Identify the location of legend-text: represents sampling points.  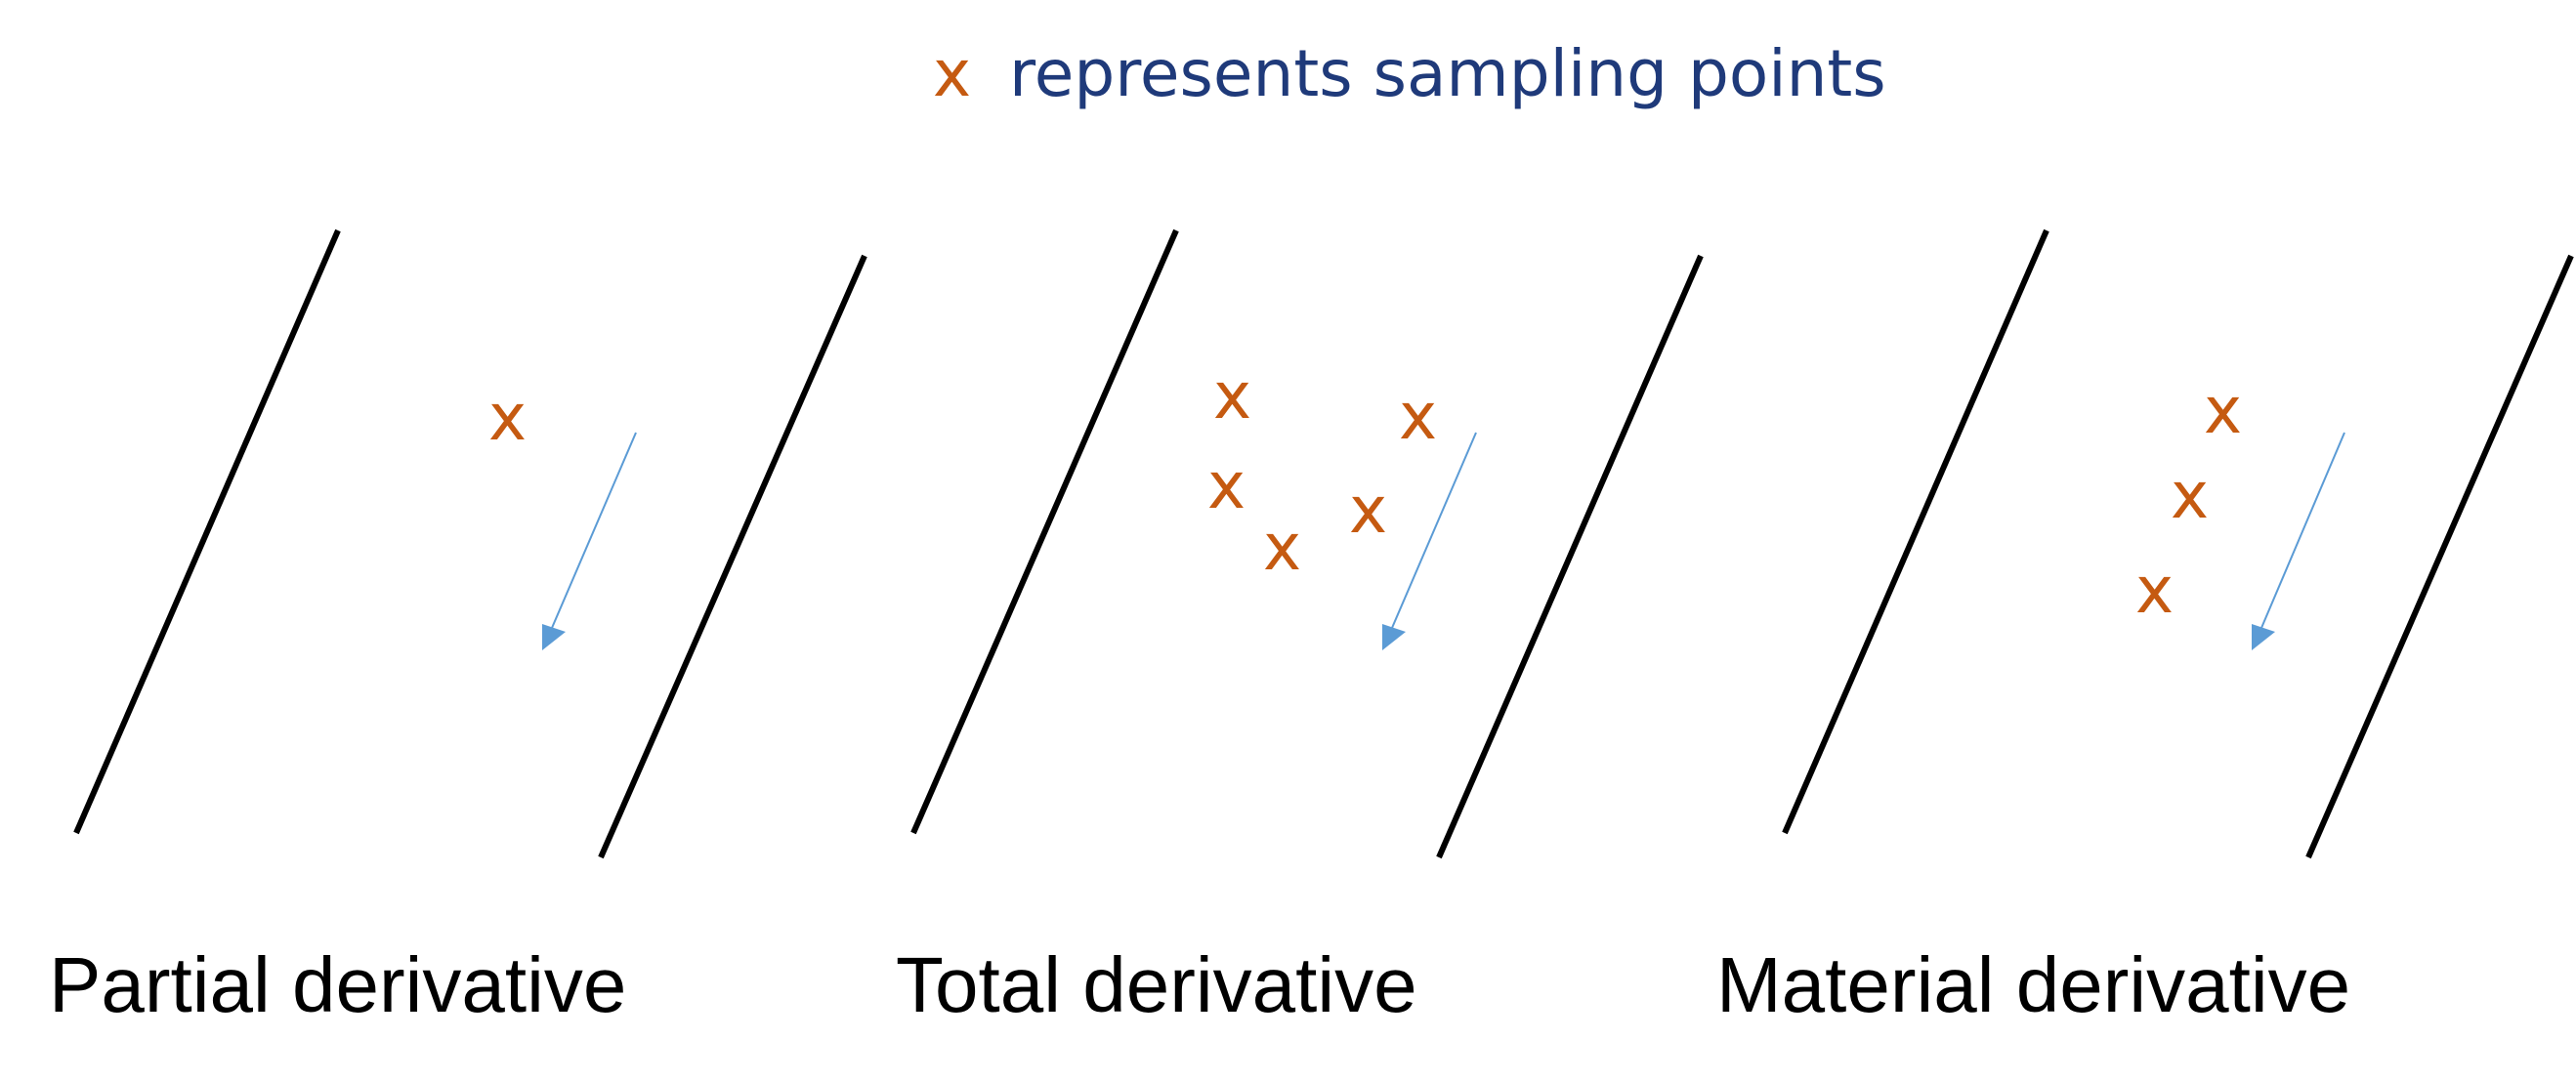
(1447, 74).